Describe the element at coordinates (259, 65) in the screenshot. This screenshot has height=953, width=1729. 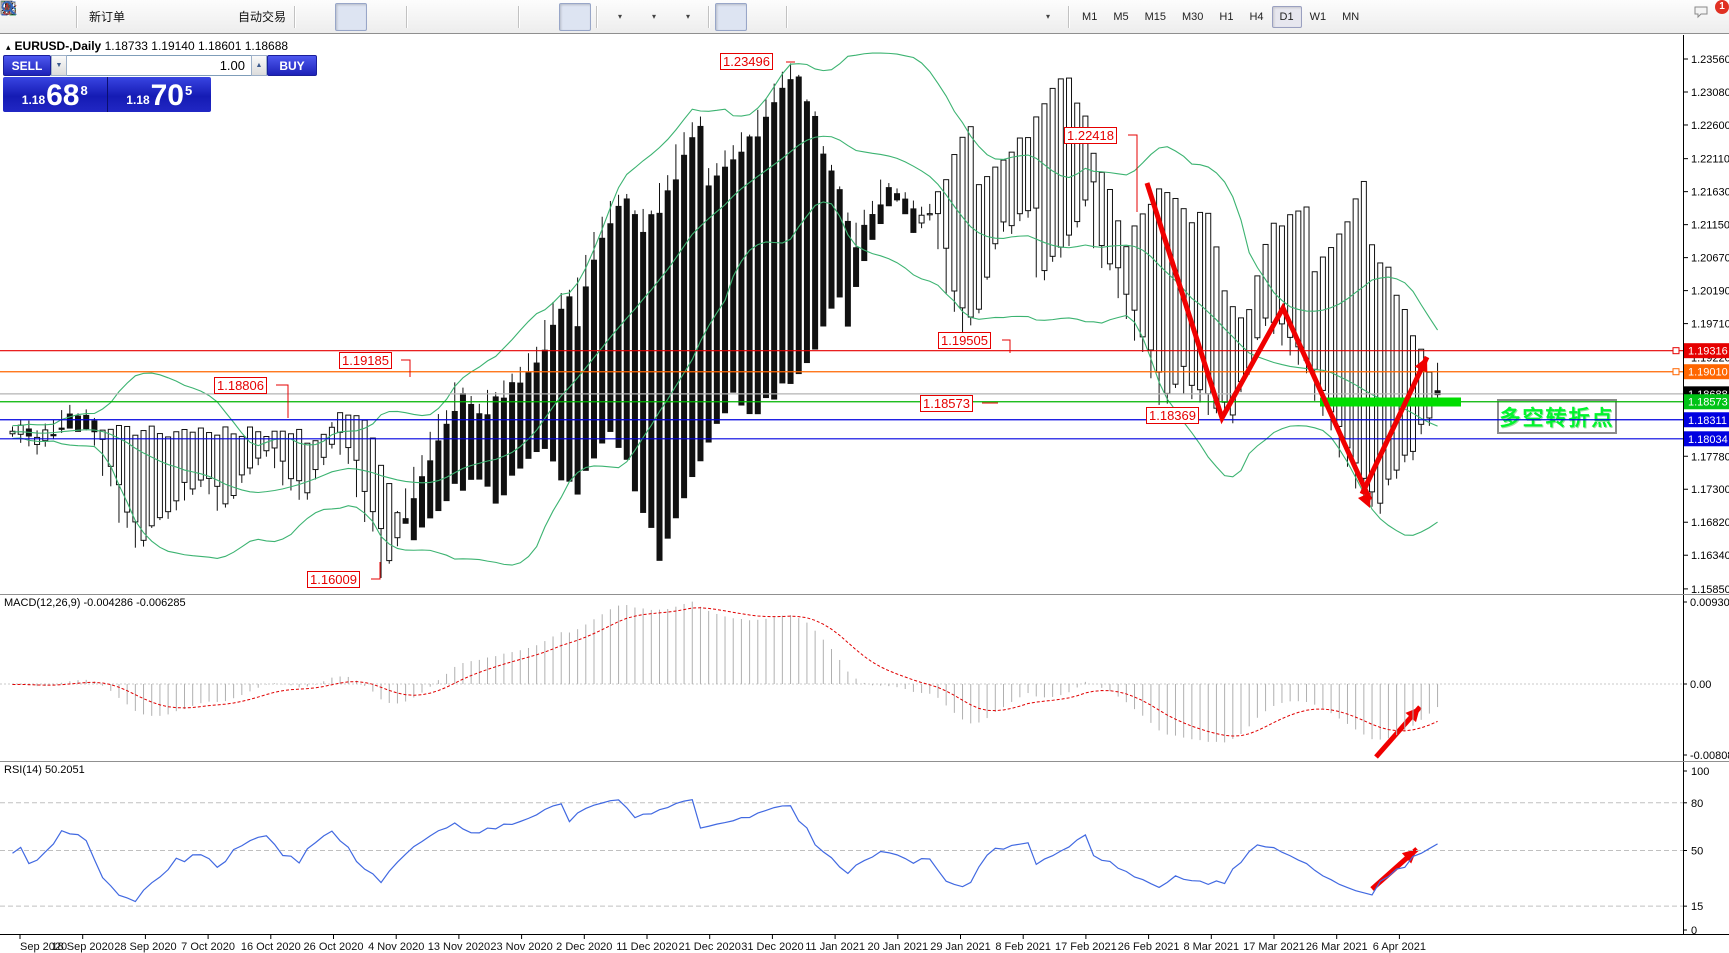
I see `volume-up-button: ▲` at that location.